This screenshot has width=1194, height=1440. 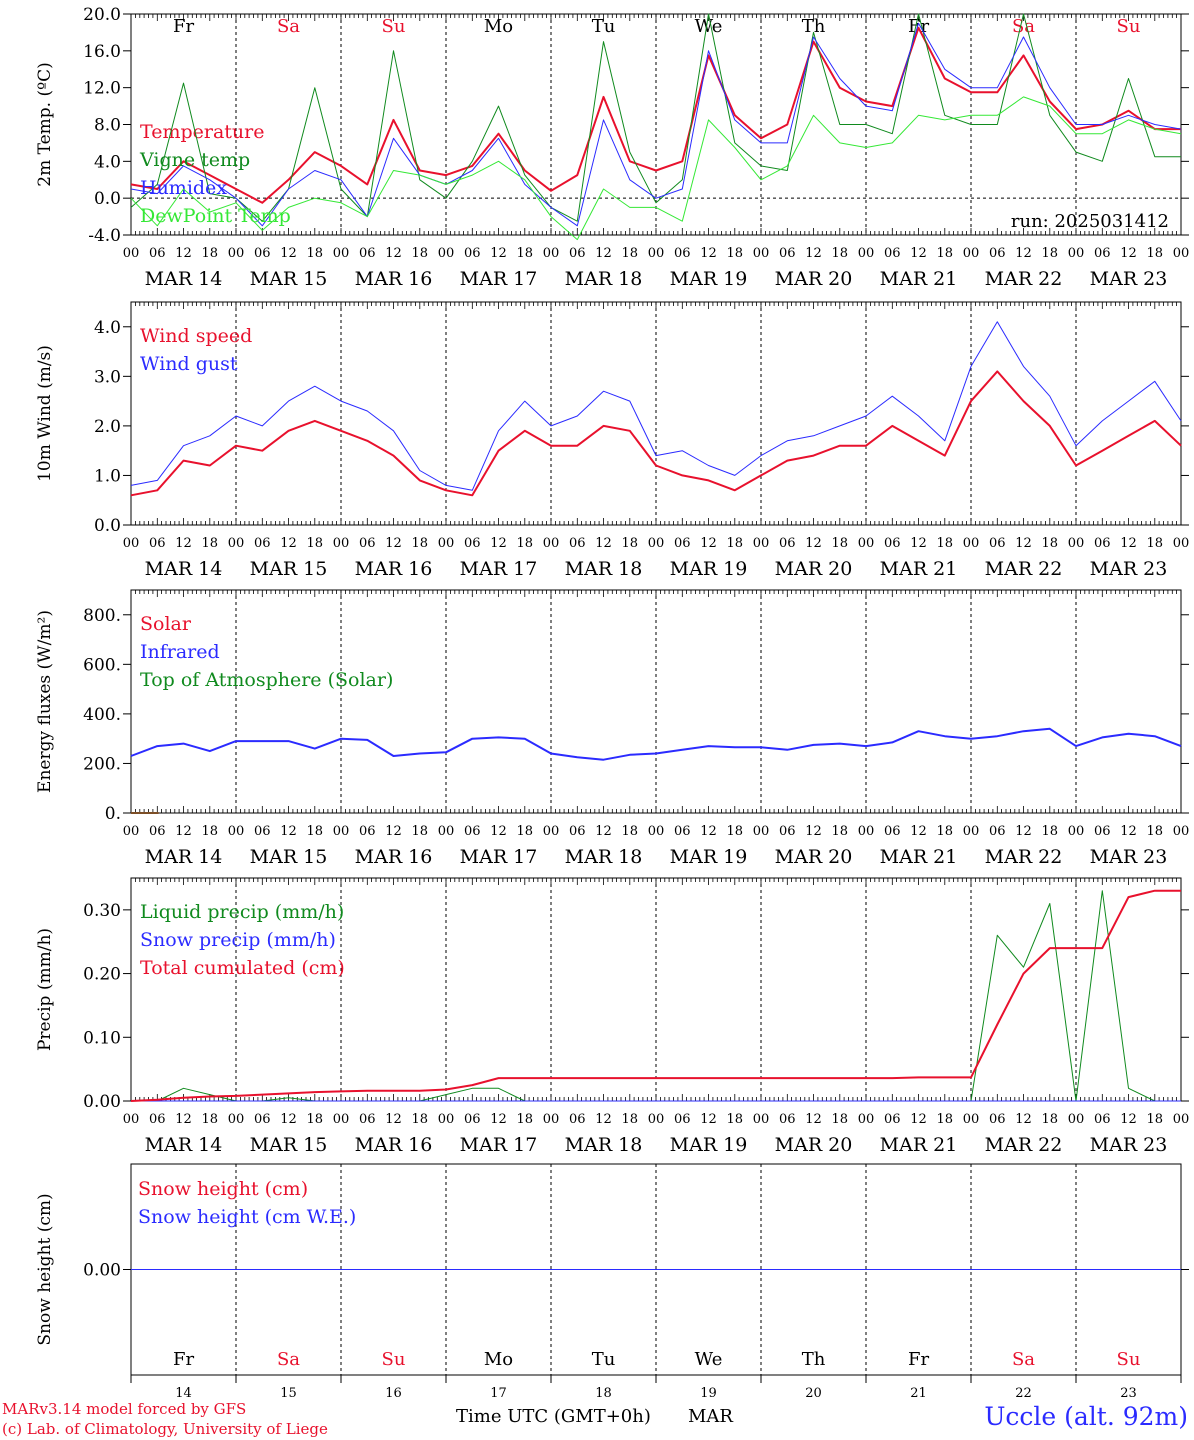 What do you see at coordinates (102, 52) in the screenshot?
I see `y-tick-label: 16.0` at bounding box center [102, 52].